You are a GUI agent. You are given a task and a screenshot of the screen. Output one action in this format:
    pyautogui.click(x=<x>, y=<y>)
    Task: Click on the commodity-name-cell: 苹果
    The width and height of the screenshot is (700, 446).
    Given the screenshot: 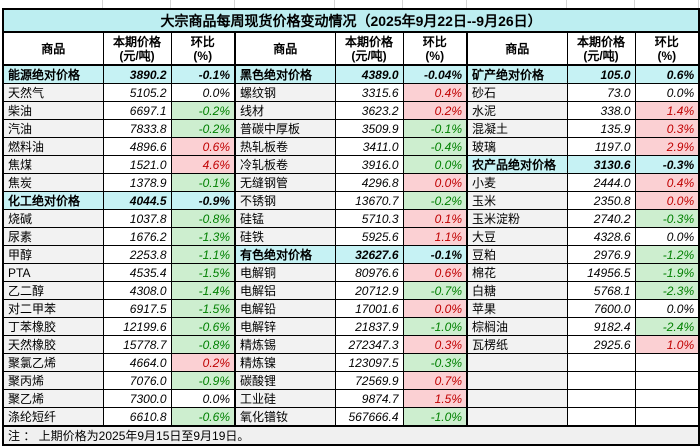 What is the action you would take?
    pyautogui.click(x=517, y=308)
    